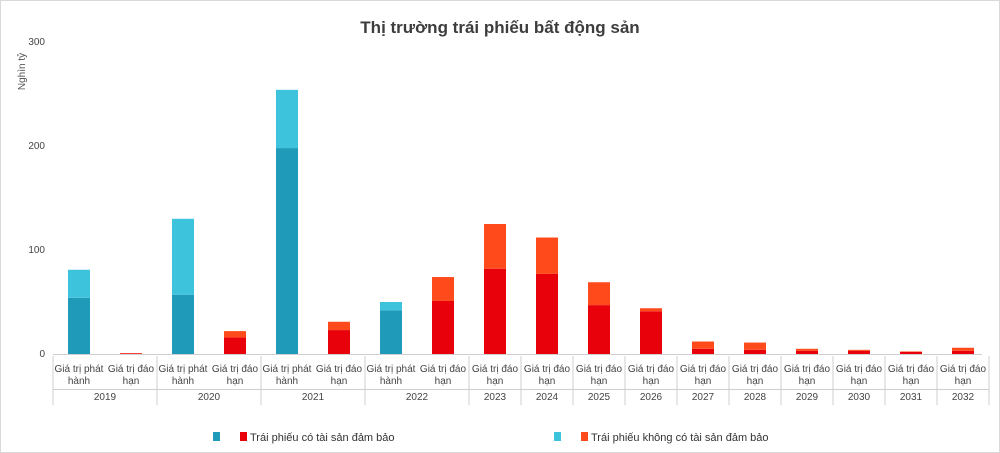  What do you see at coordinates (651, 397) in the screenshot?
I see `year-label: 2026` at bounding box center [651, 397].